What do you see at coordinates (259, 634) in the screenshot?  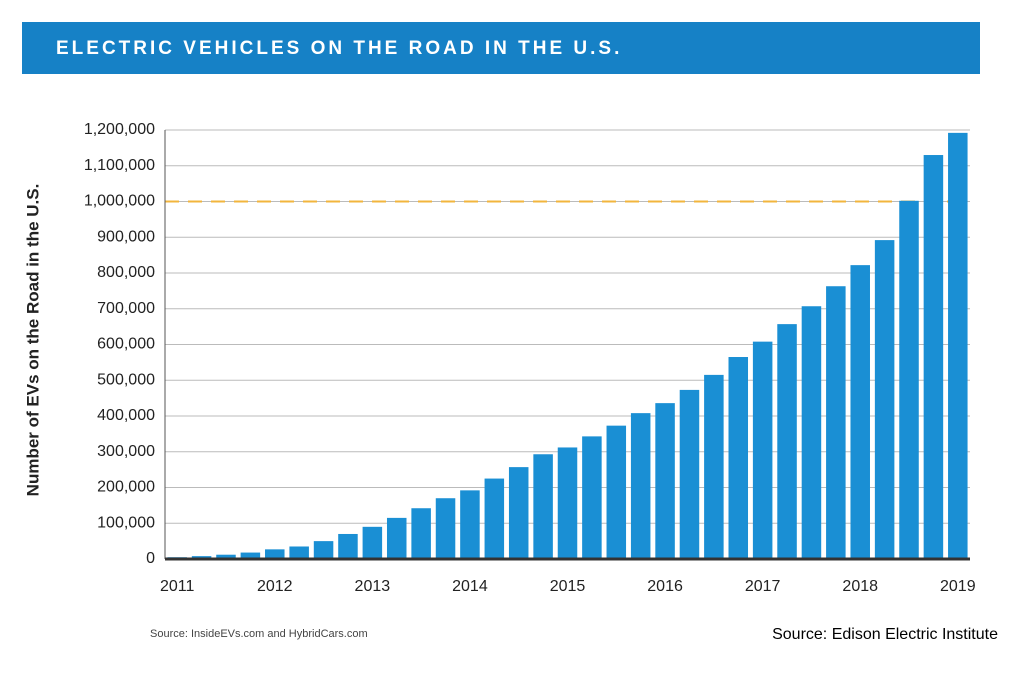 I see `source-note: Source: InsideEVs.com and HybridCars.com` at bounding box center [259, 634].